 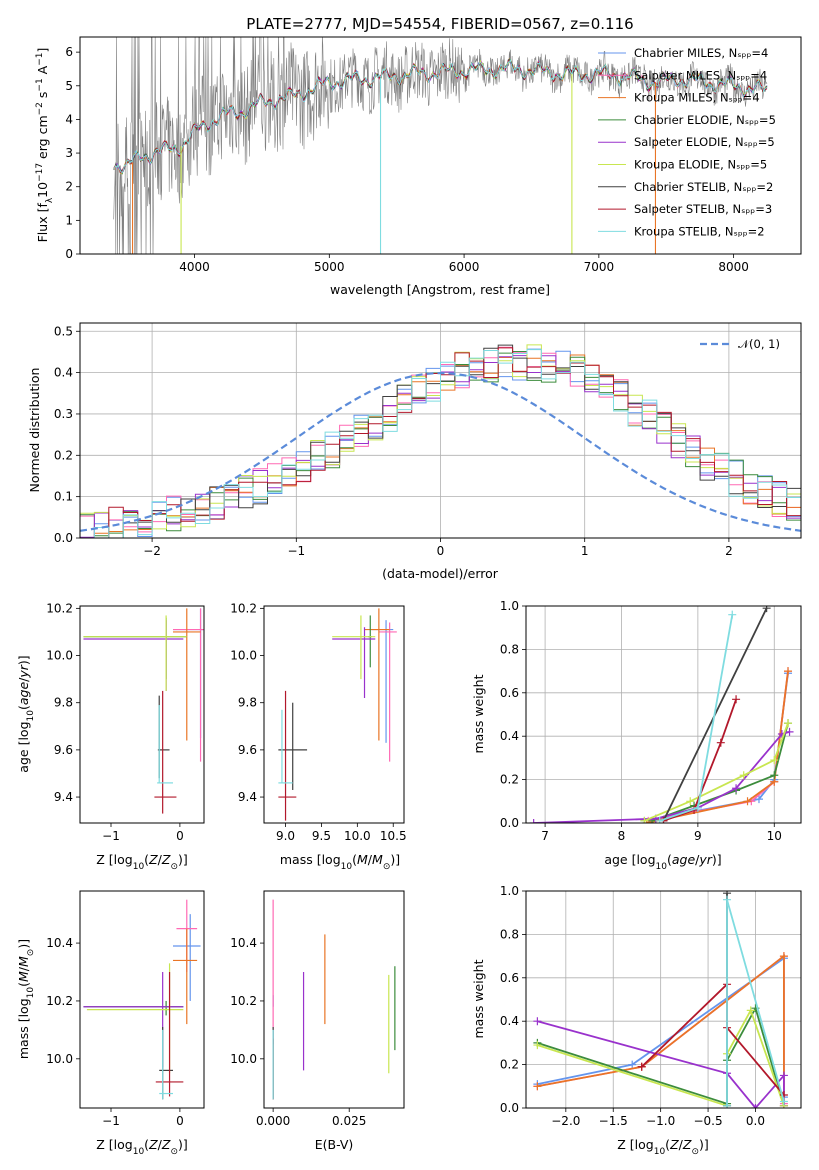 I want to click on weight_vs_age-ytick-label: 0.0, so click(x=509, y=823).